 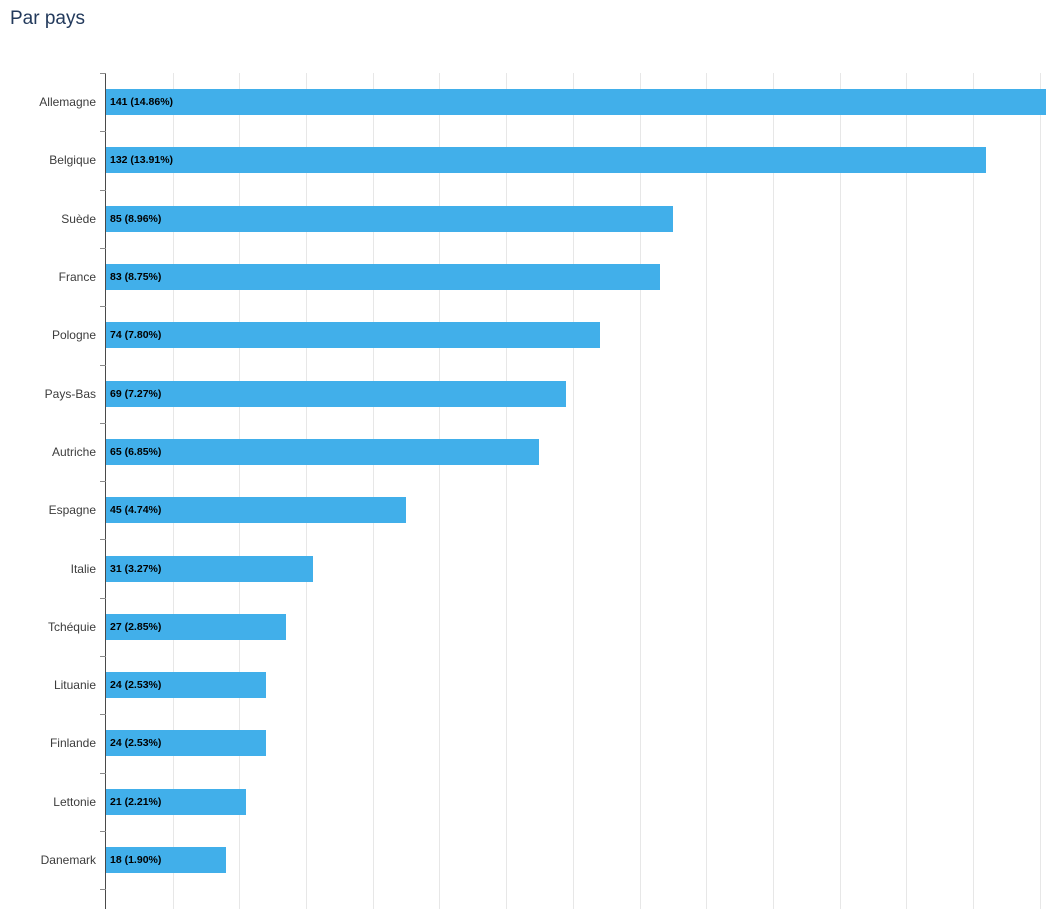 I want to click on chart-row: Lituanie 24 (2.53%), so click(x=526, y=685).